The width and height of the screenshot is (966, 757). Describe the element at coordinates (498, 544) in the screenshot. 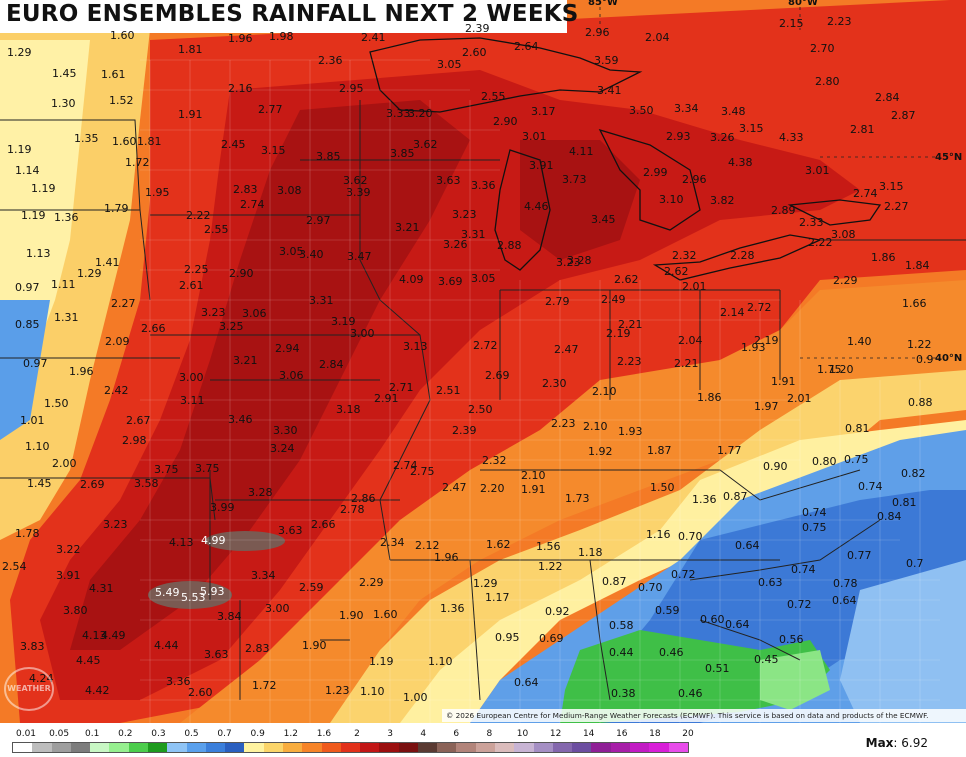

I see `rainfall-value: 1.62` at that location.